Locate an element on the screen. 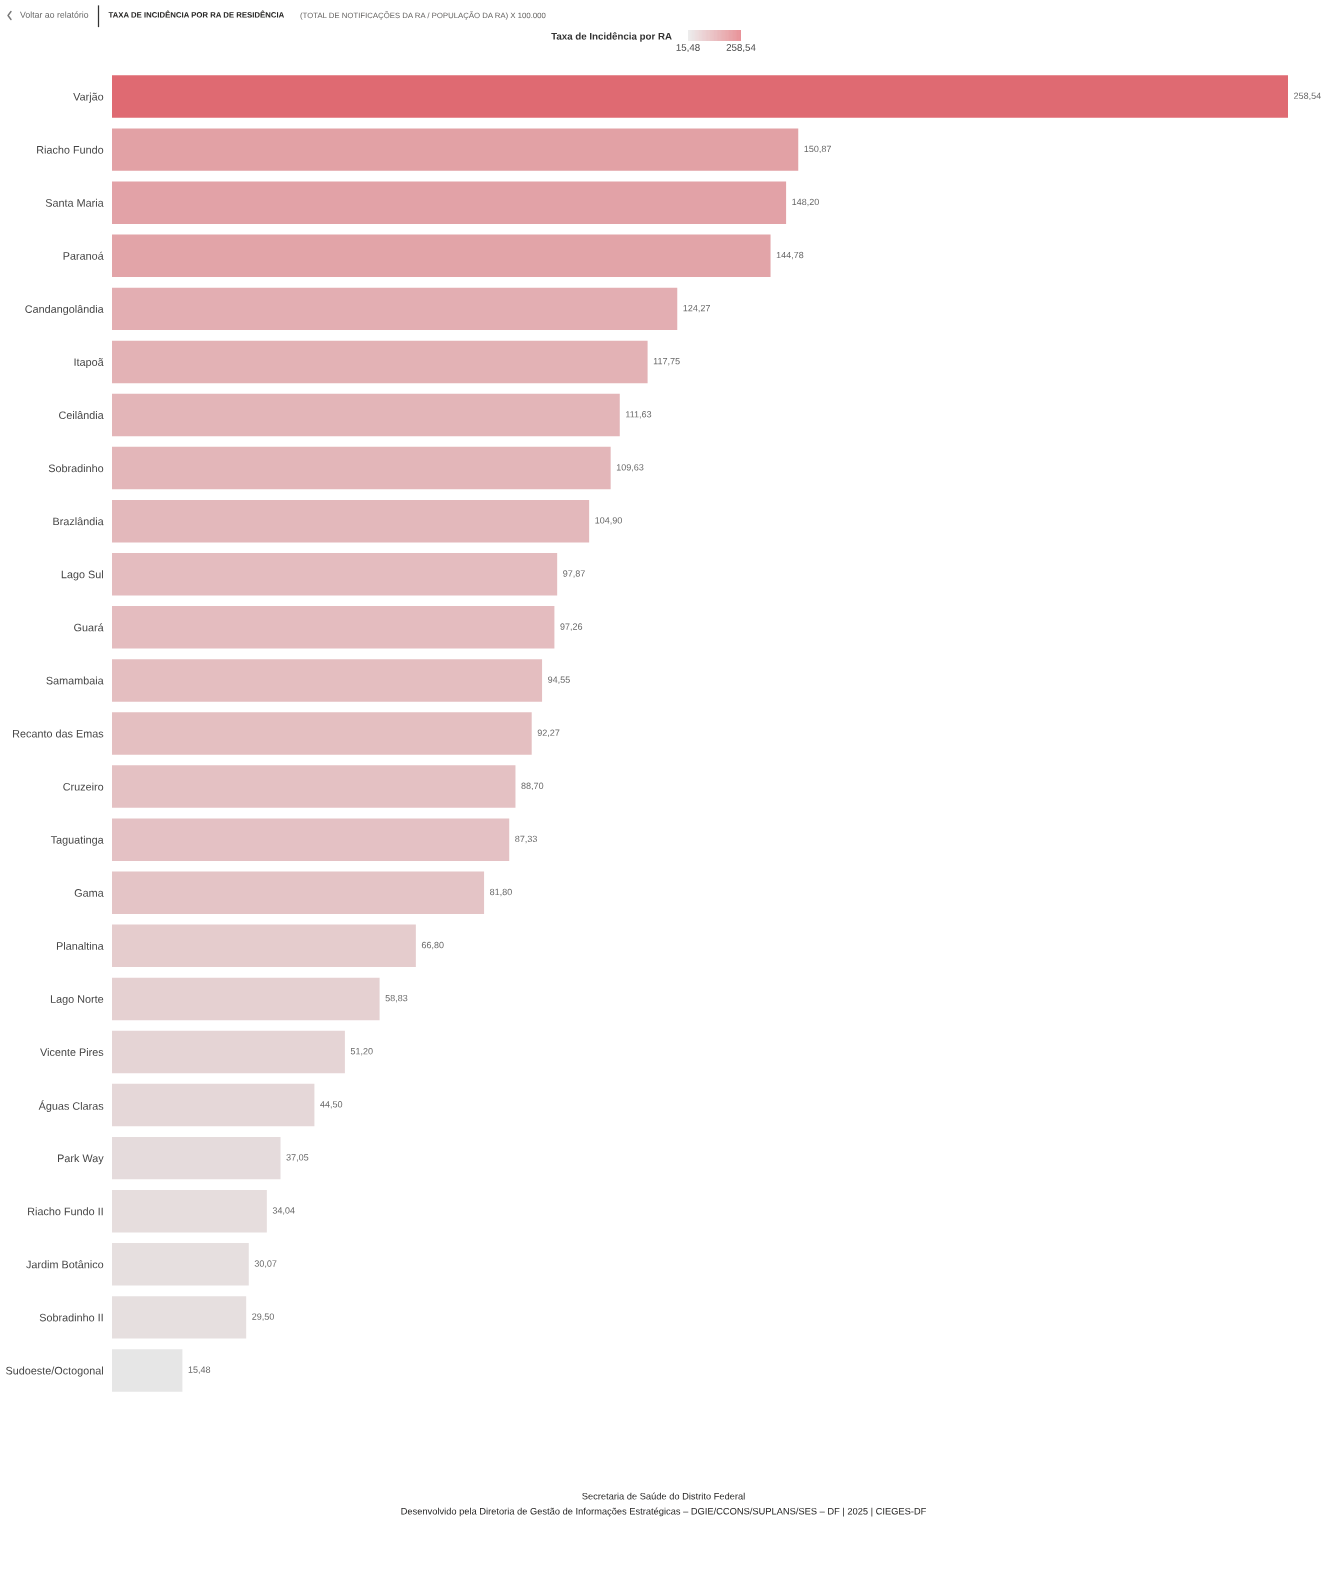  data-label: 29,50 is located at coordinates (263, 1317).